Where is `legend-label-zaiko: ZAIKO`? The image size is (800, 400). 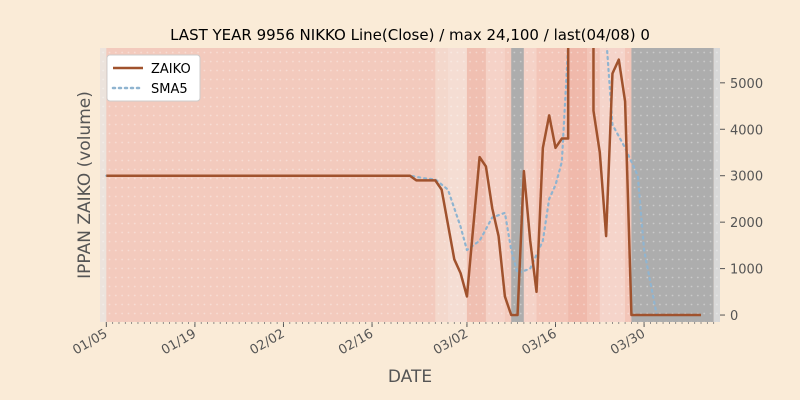
legend-label-zaiko: ZAIKO is located at coordinates (171, 69).